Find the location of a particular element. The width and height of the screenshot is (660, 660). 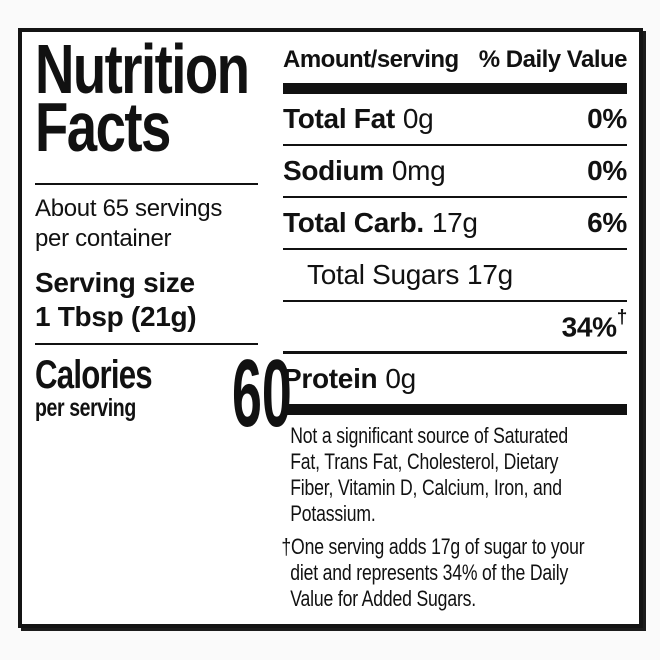

calories-per-serving-label: per serving is located at coordinates (85, 408).